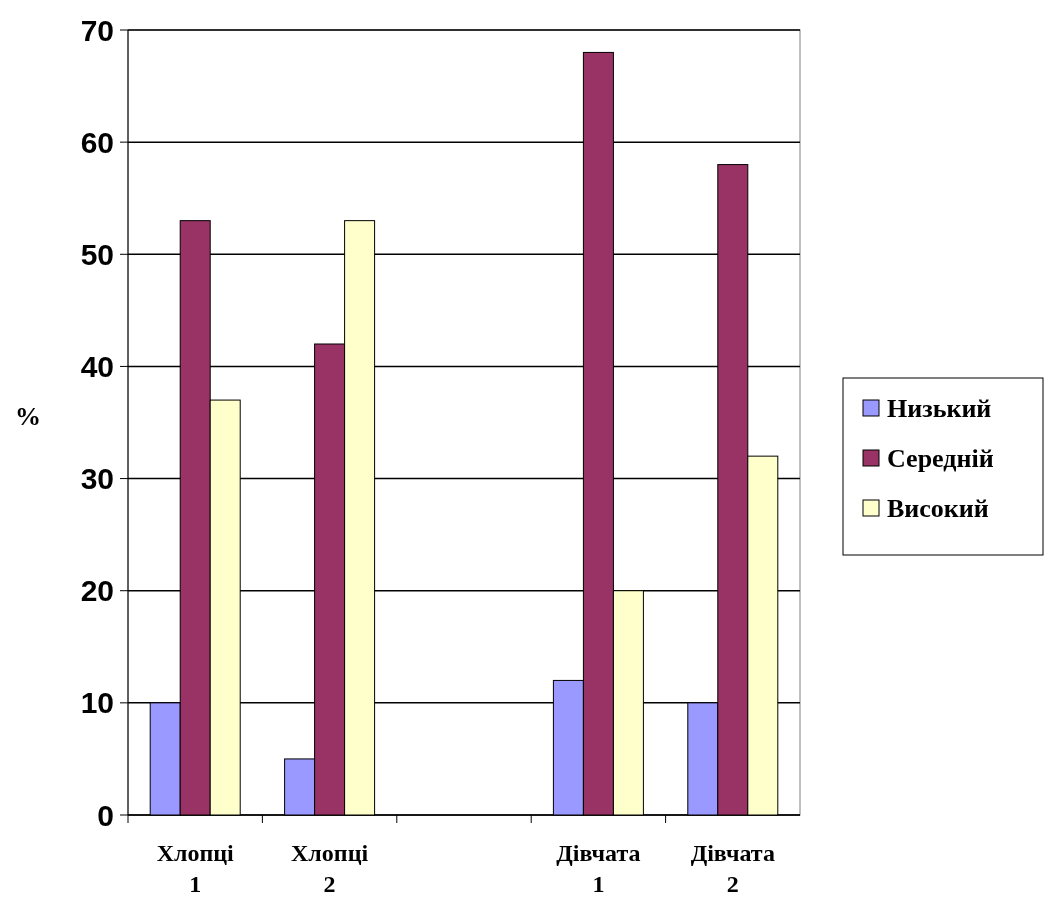 This screenshot has width=1044, height=905. I want to click on y-tick-label: 10, so click(97, 703).